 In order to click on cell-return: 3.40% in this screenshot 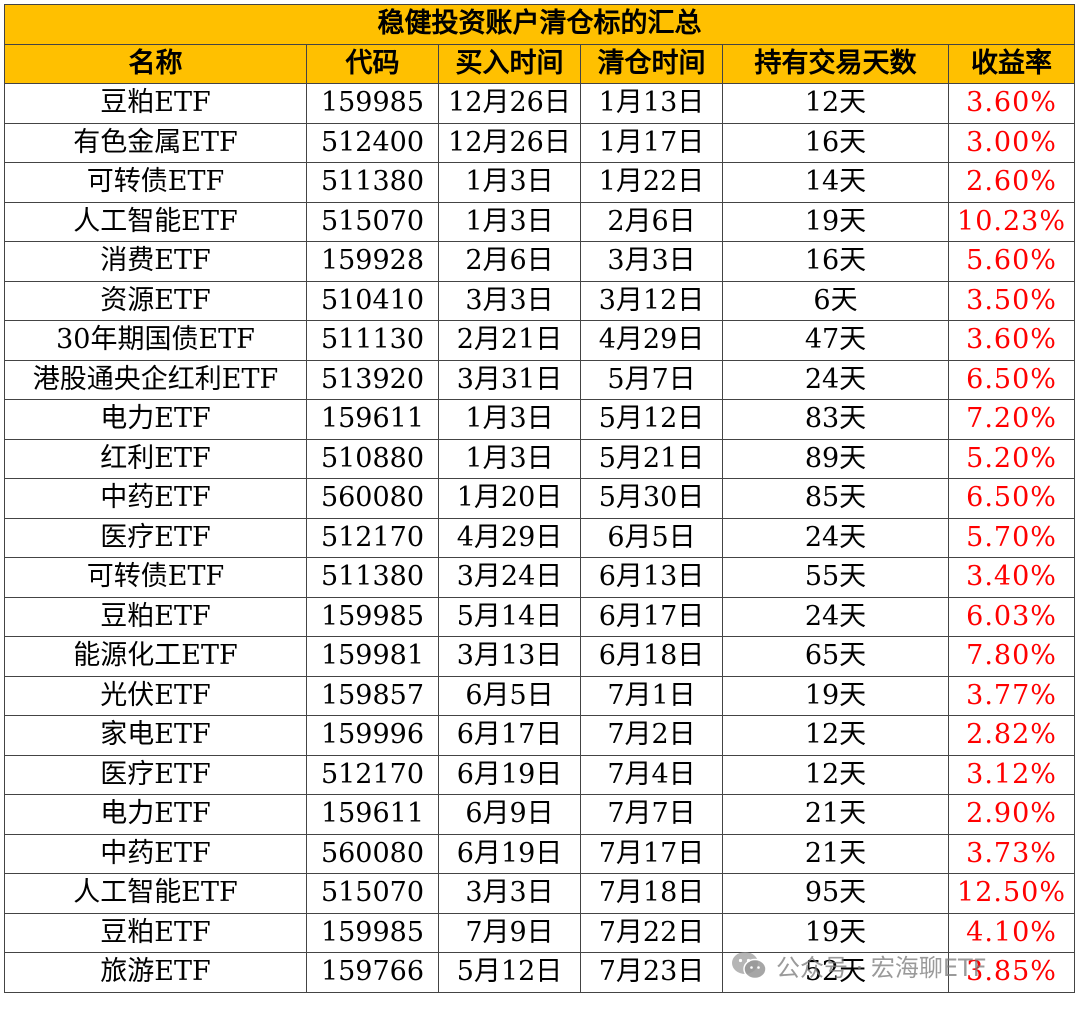, I will do `click(1011, 577)`.